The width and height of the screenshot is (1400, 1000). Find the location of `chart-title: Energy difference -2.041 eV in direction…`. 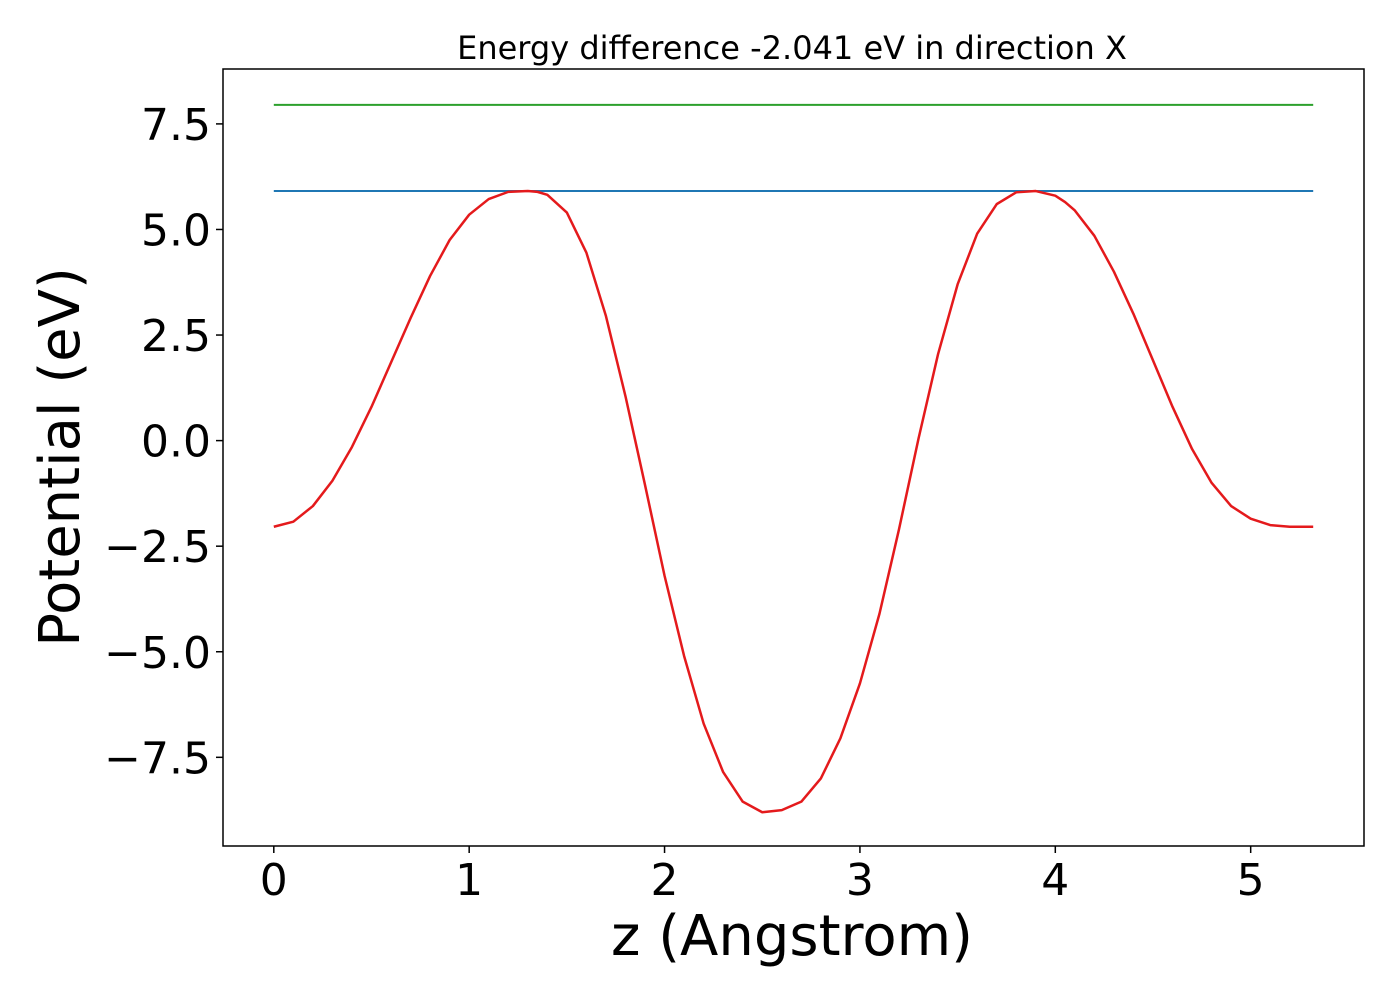

chart-title: Energy difference -2.041 eV in direction… is located at coordinates (792, 48).